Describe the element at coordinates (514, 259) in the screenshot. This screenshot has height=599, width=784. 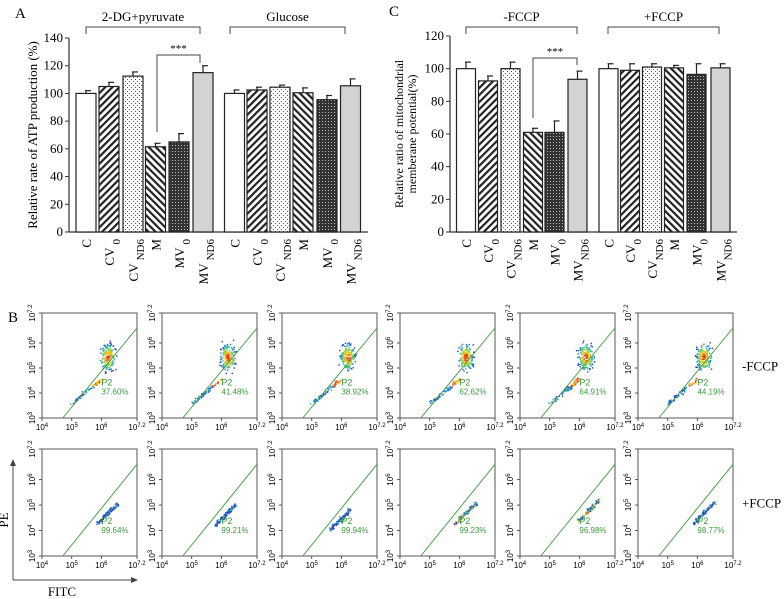
I see `x-tick-label: CVND6` at that location.